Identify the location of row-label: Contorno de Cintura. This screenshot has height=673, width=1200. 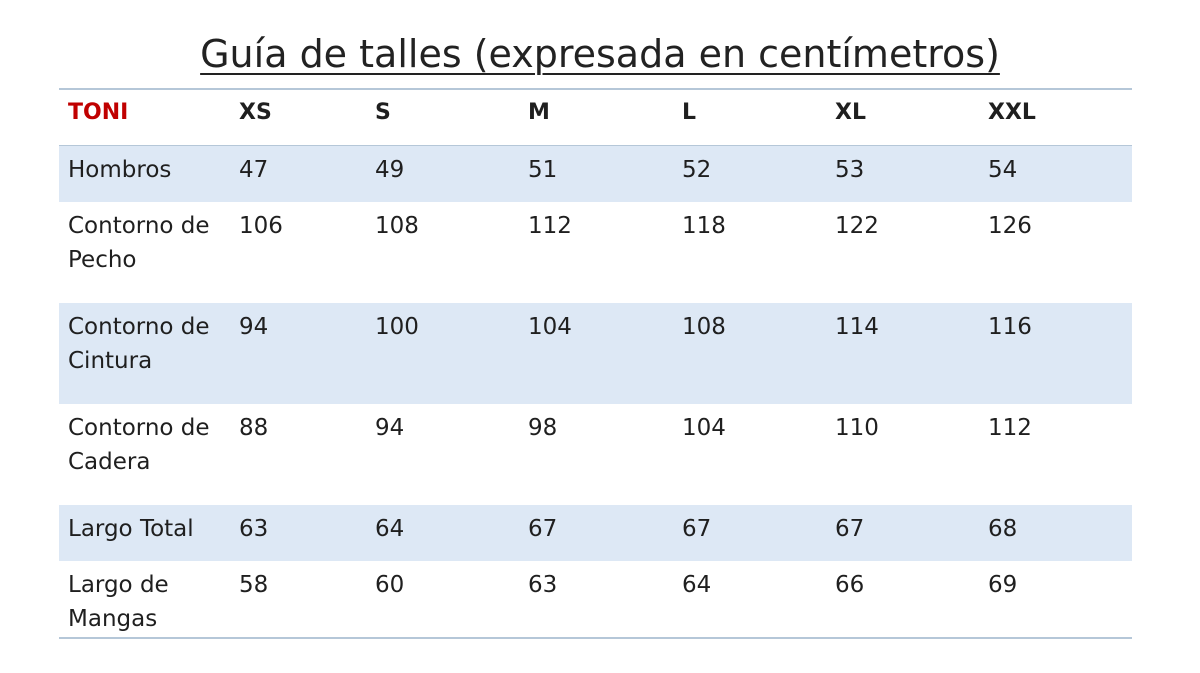
(139, 344).